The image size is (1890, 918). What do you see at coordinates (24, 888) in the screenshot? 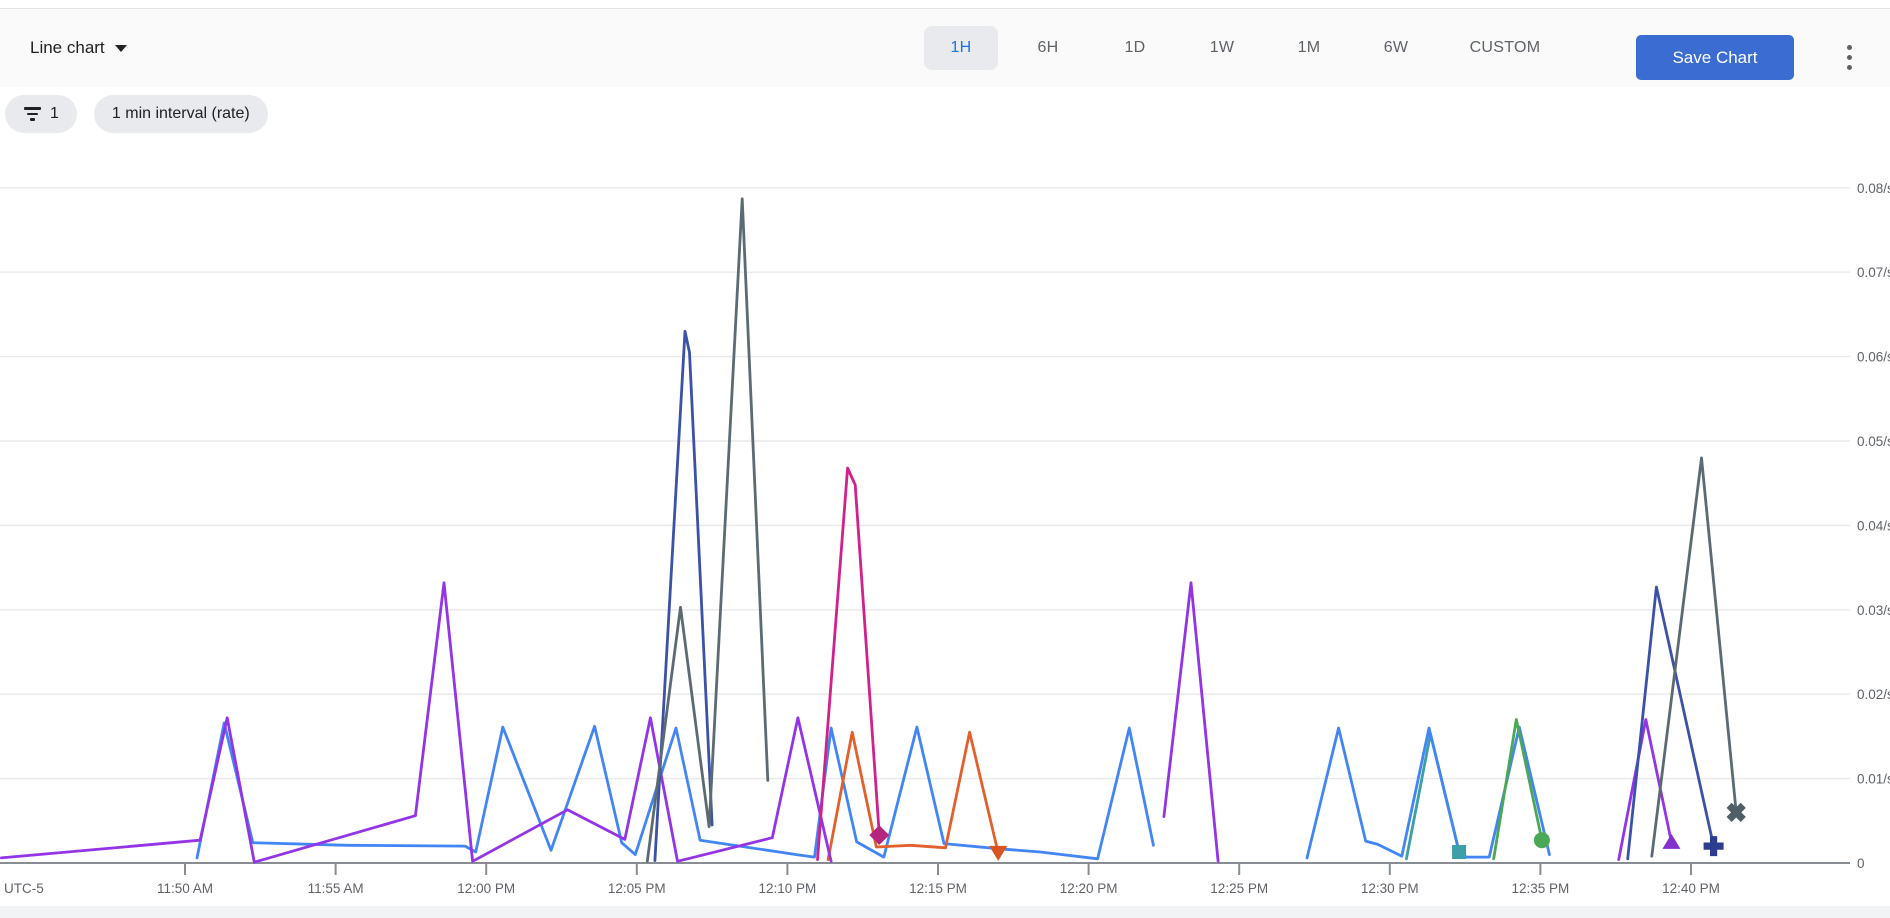
I see `timezone-label: UTC-5` at bounding box center [24, 888].